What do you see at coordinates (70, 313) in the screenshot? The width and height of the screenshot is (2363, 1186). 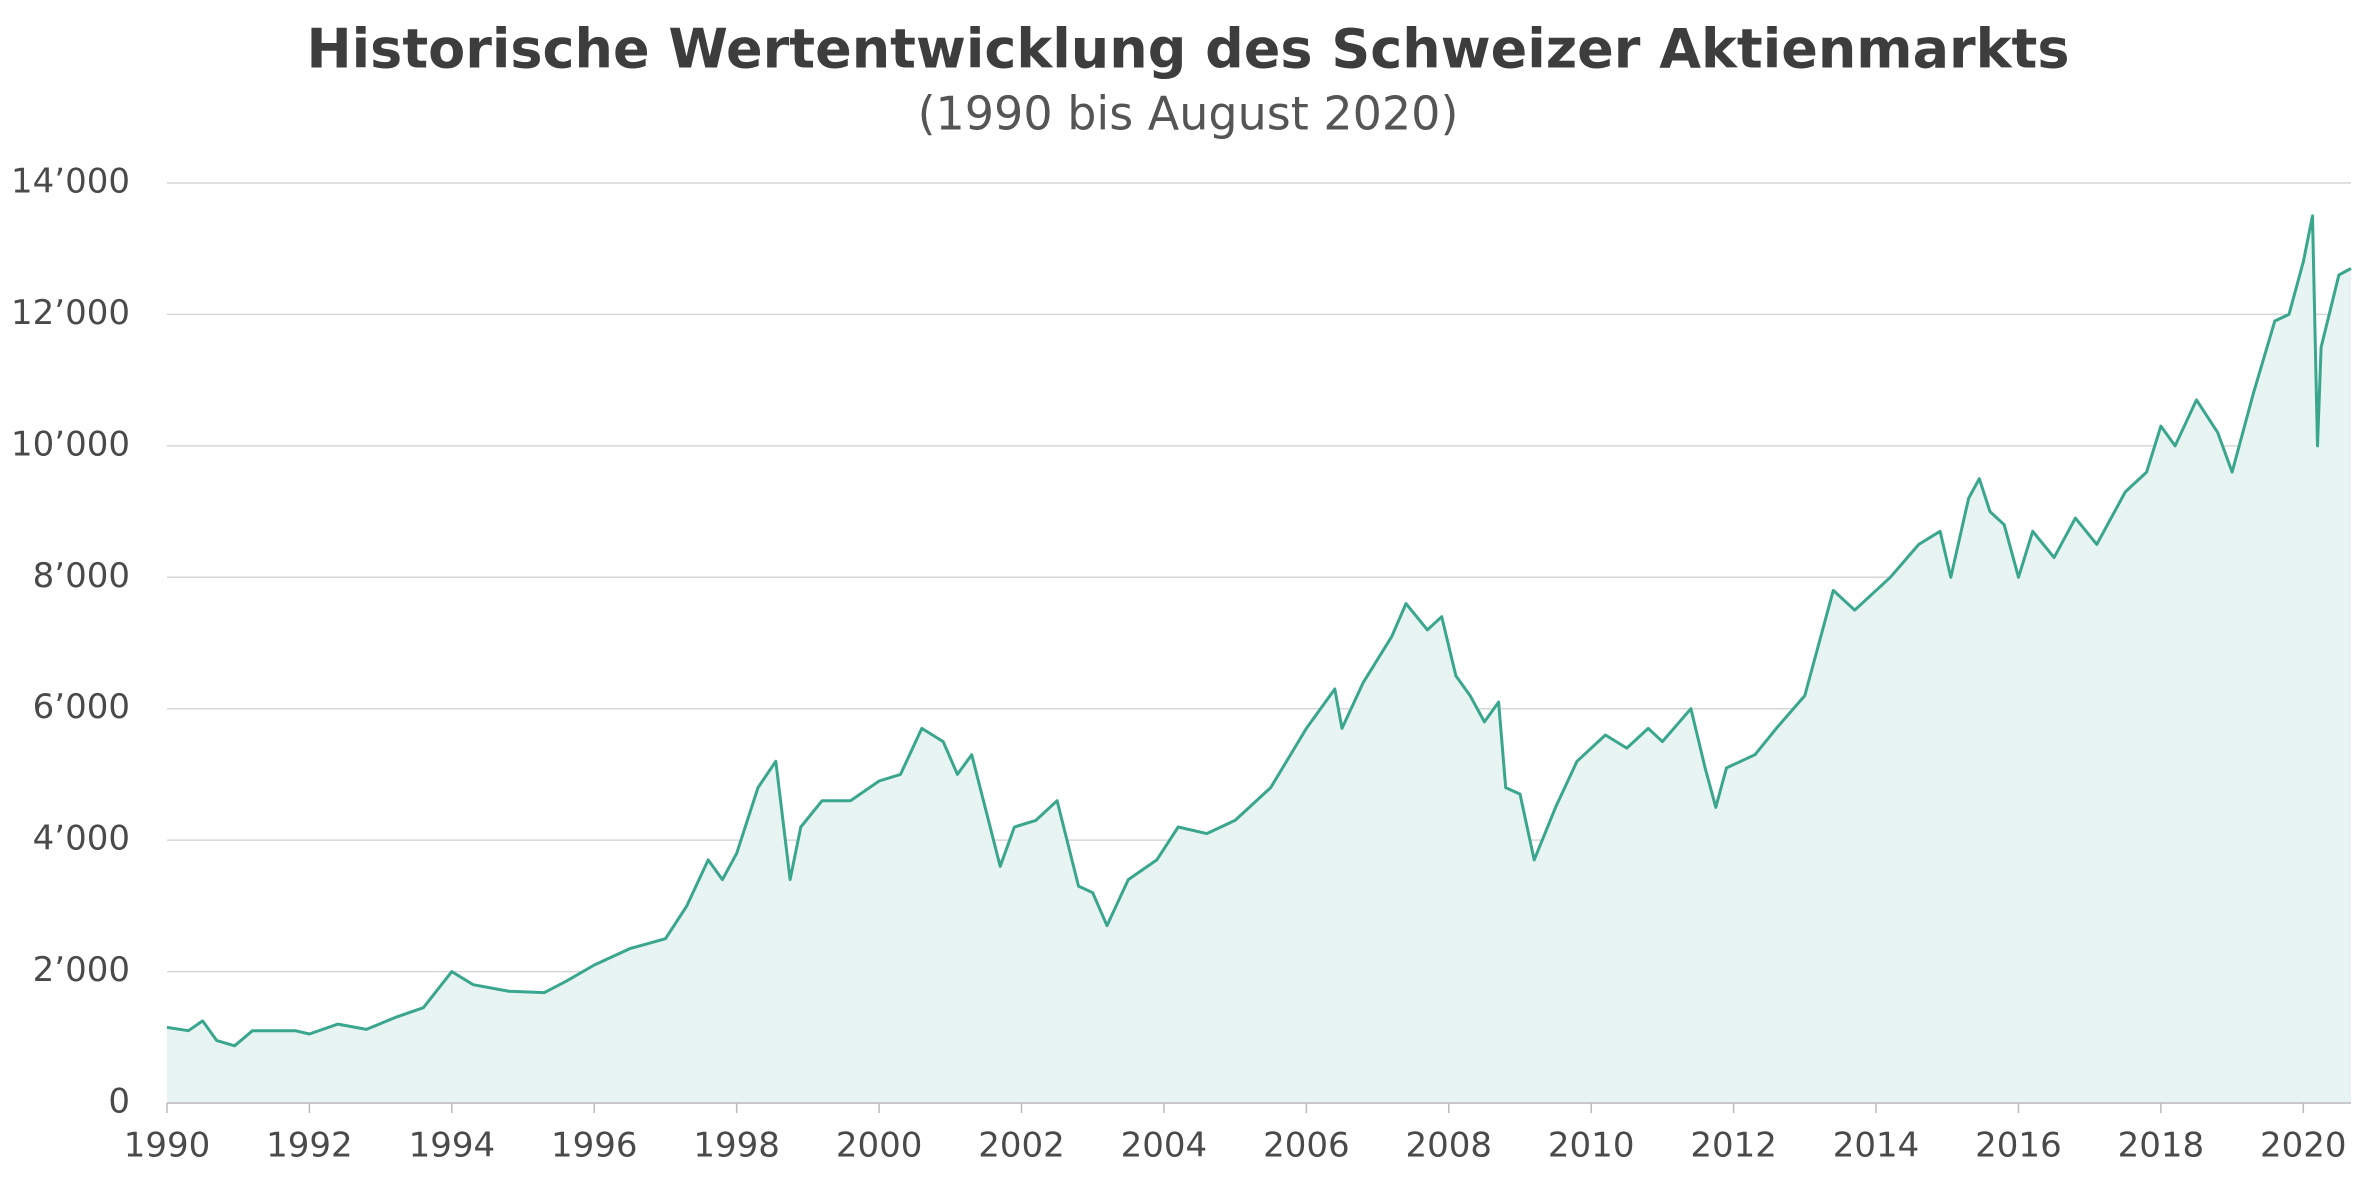 I see `y-tick-label: 12’000` at bounding box center [70, 313].